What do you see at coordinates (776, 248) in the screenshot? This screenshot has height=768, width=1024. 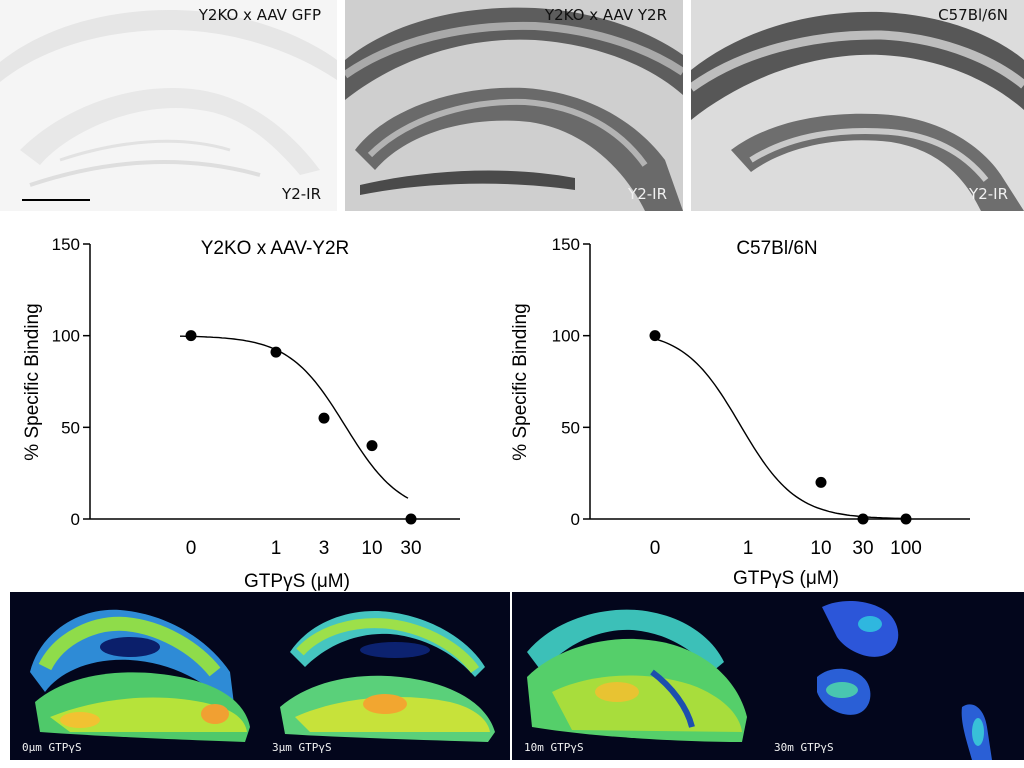 I see `chart-title: C57Bl/6N` at bounding box center [776, 248].